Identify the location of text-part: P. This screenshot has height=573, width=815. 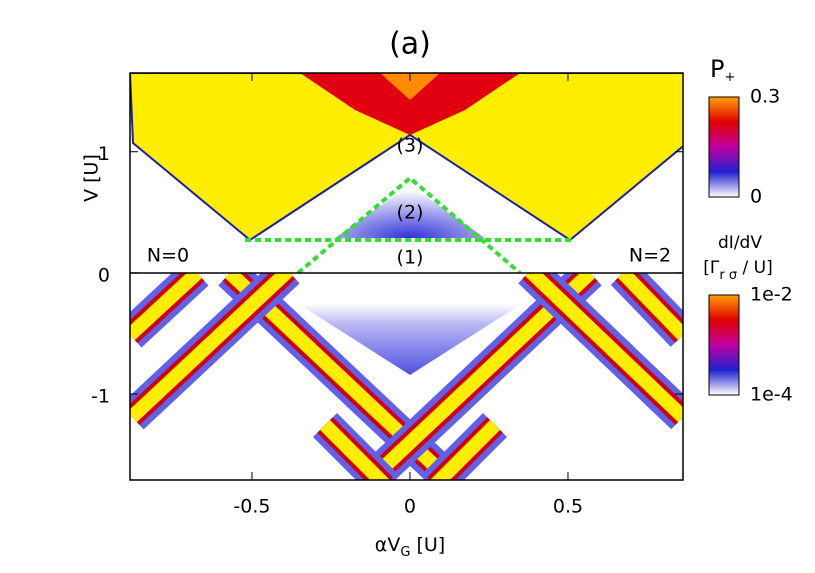
(717, 69).